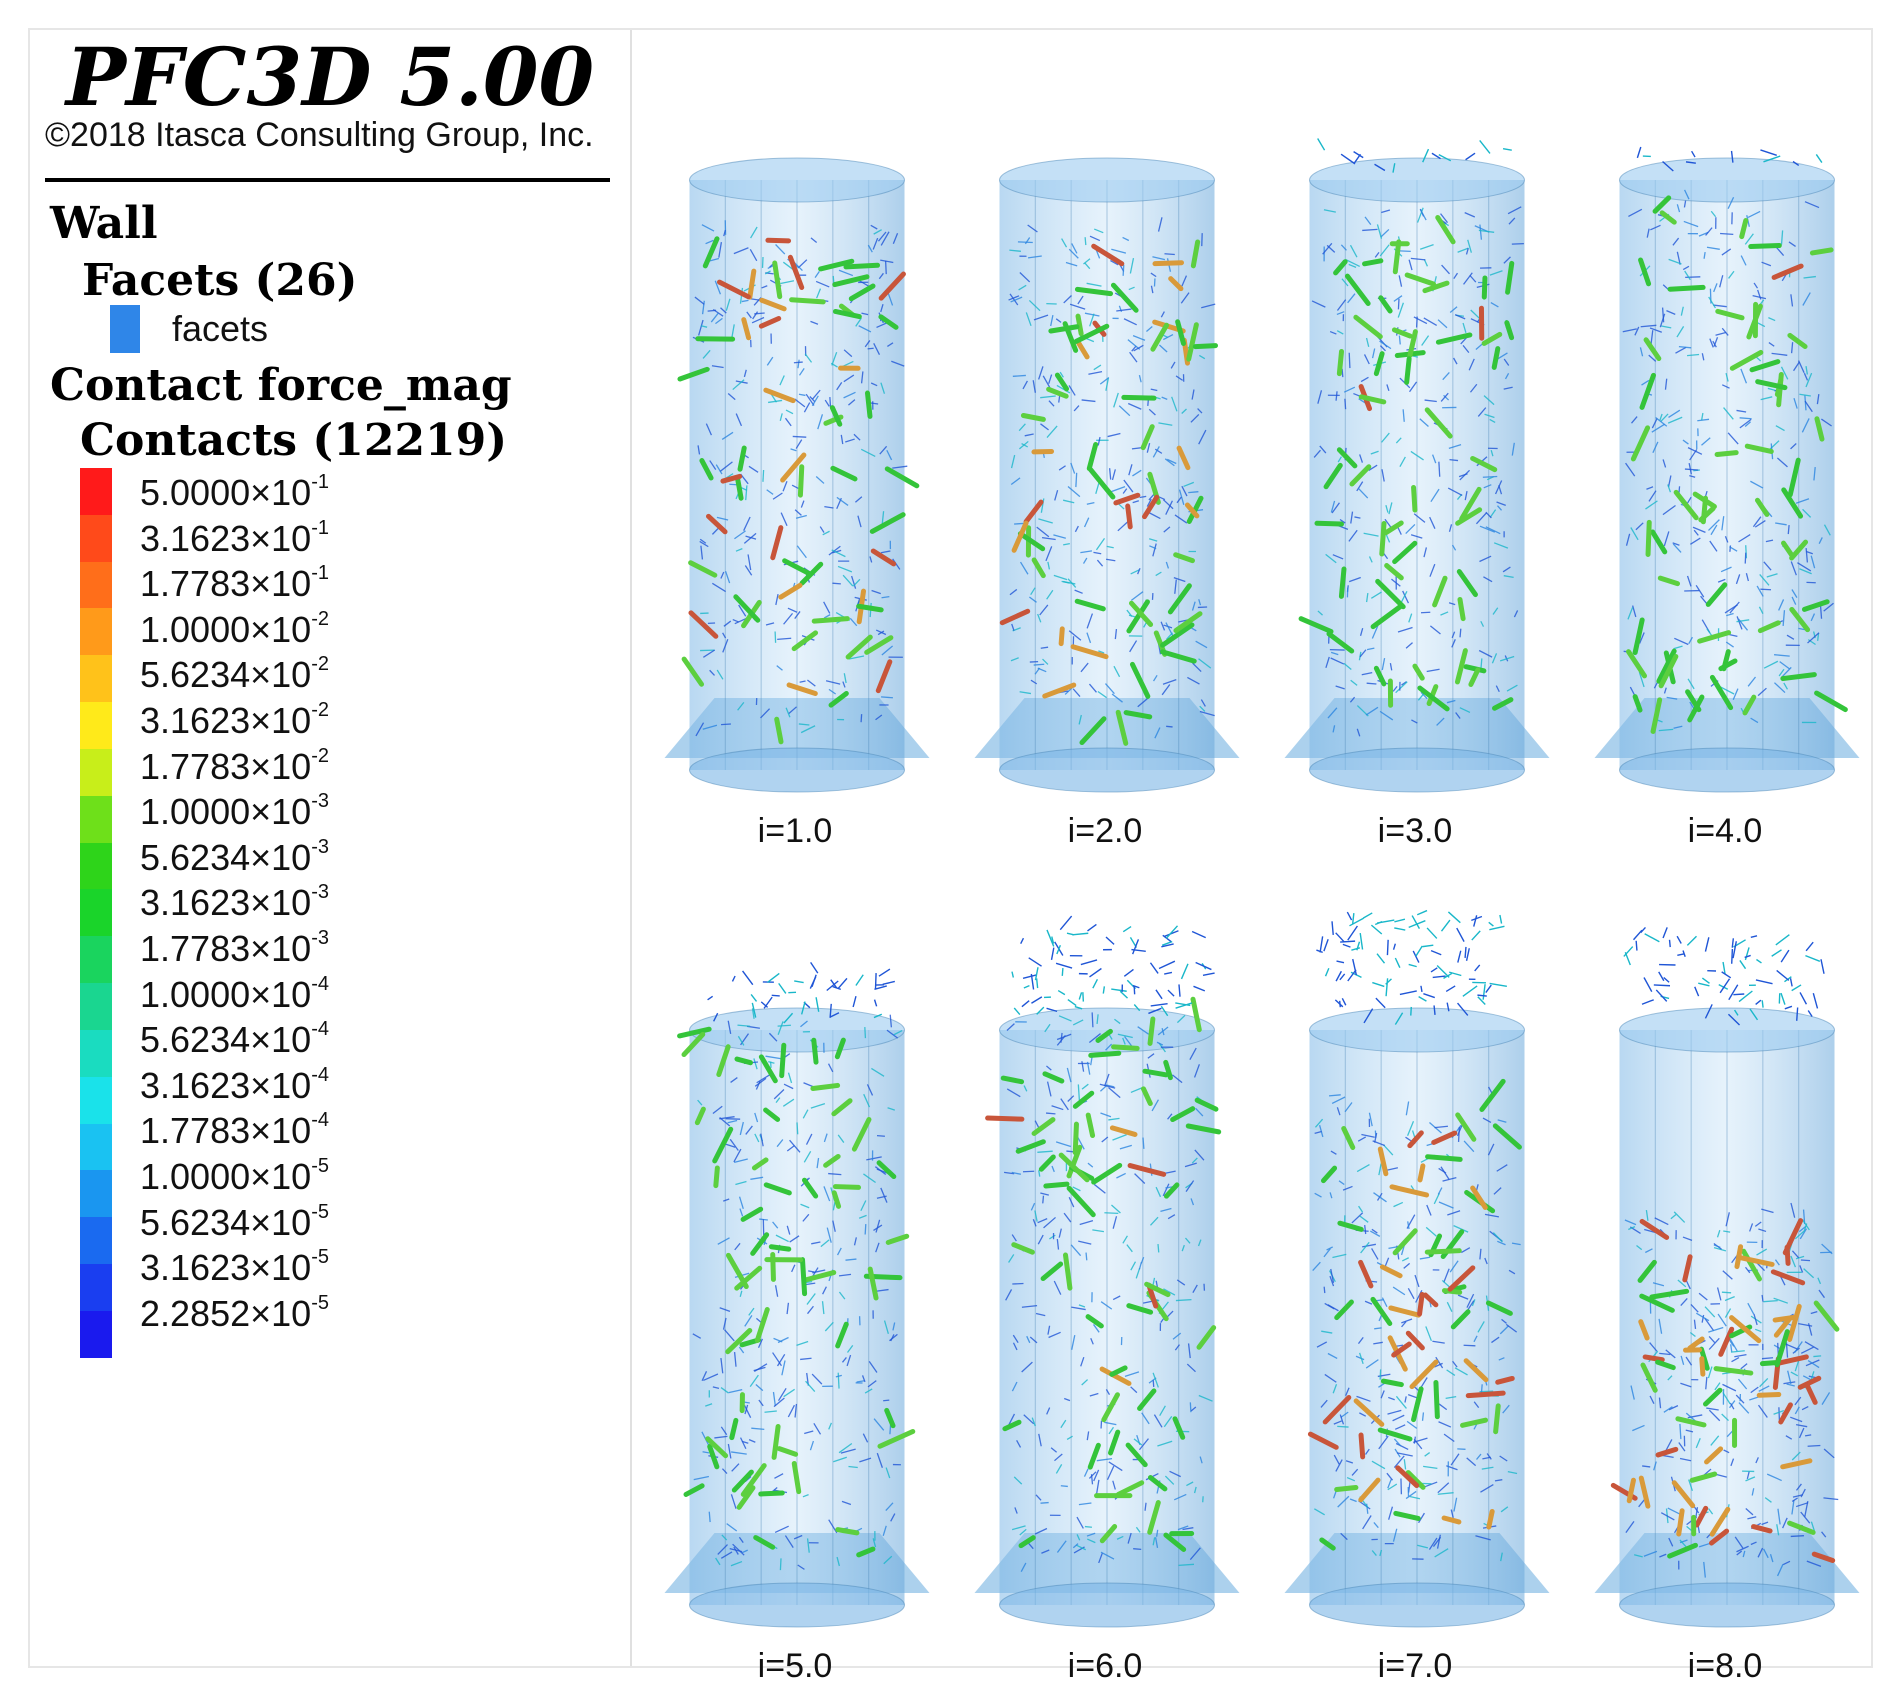  What do you see at coordinates (234, 857) in the screenshot?
I see `color-scale-tick: 5.6234×10⁻³` at bounding box center [234, 857].